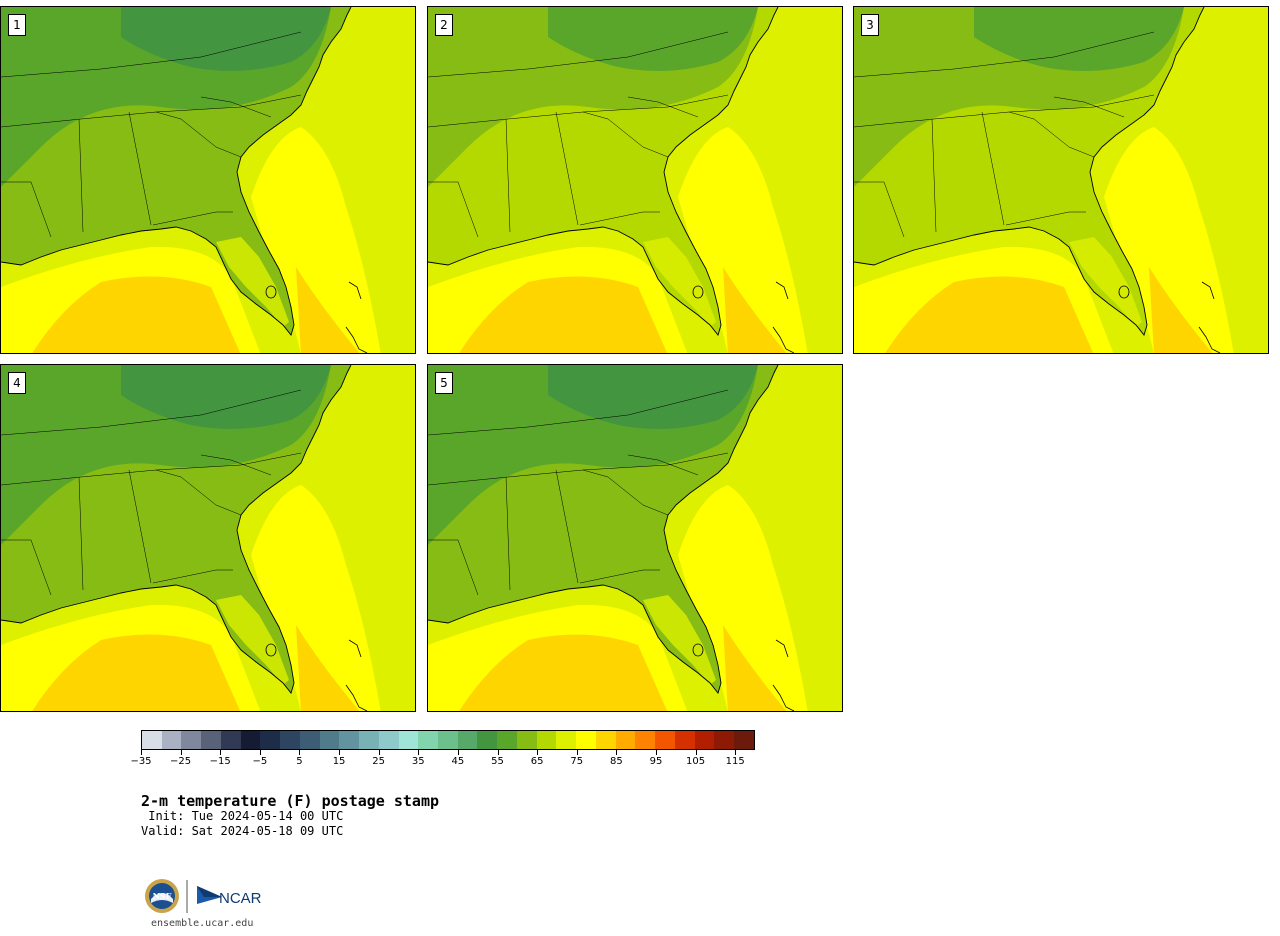 The height and width of the screenshot is (936, 1280). I want to click on colorbar-tick-label: 45, so click(458, 761).